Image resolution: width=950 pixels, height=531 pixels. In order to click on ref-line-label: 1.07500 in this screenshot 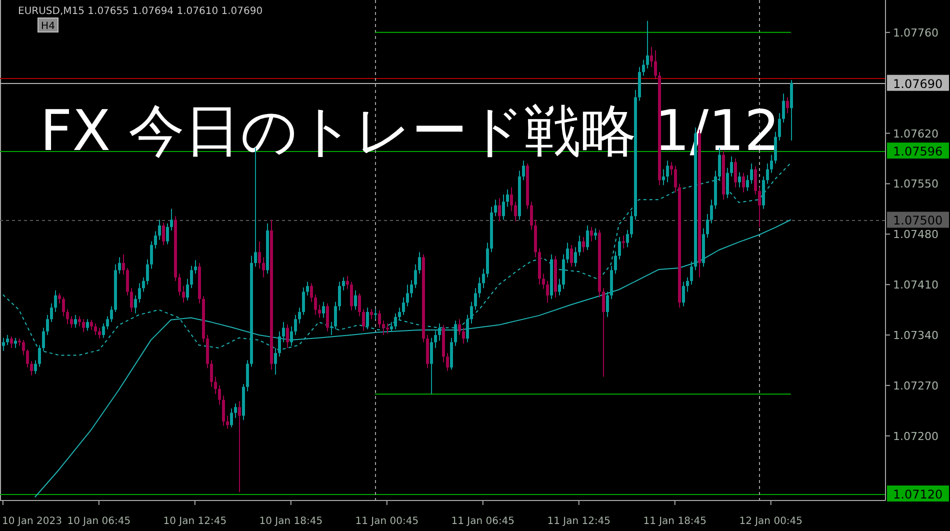, I will do `click(918, 221)`.